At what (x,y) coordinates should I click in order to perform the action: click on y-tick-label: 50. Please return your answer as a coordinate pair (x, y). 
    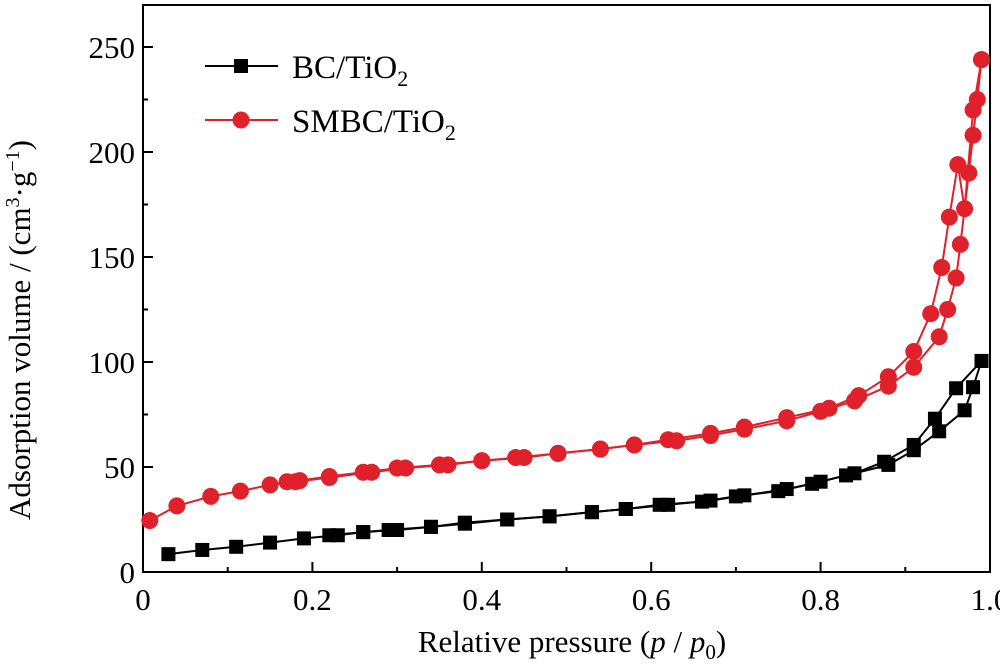
    Looking at the image, I should click on (119, 467).